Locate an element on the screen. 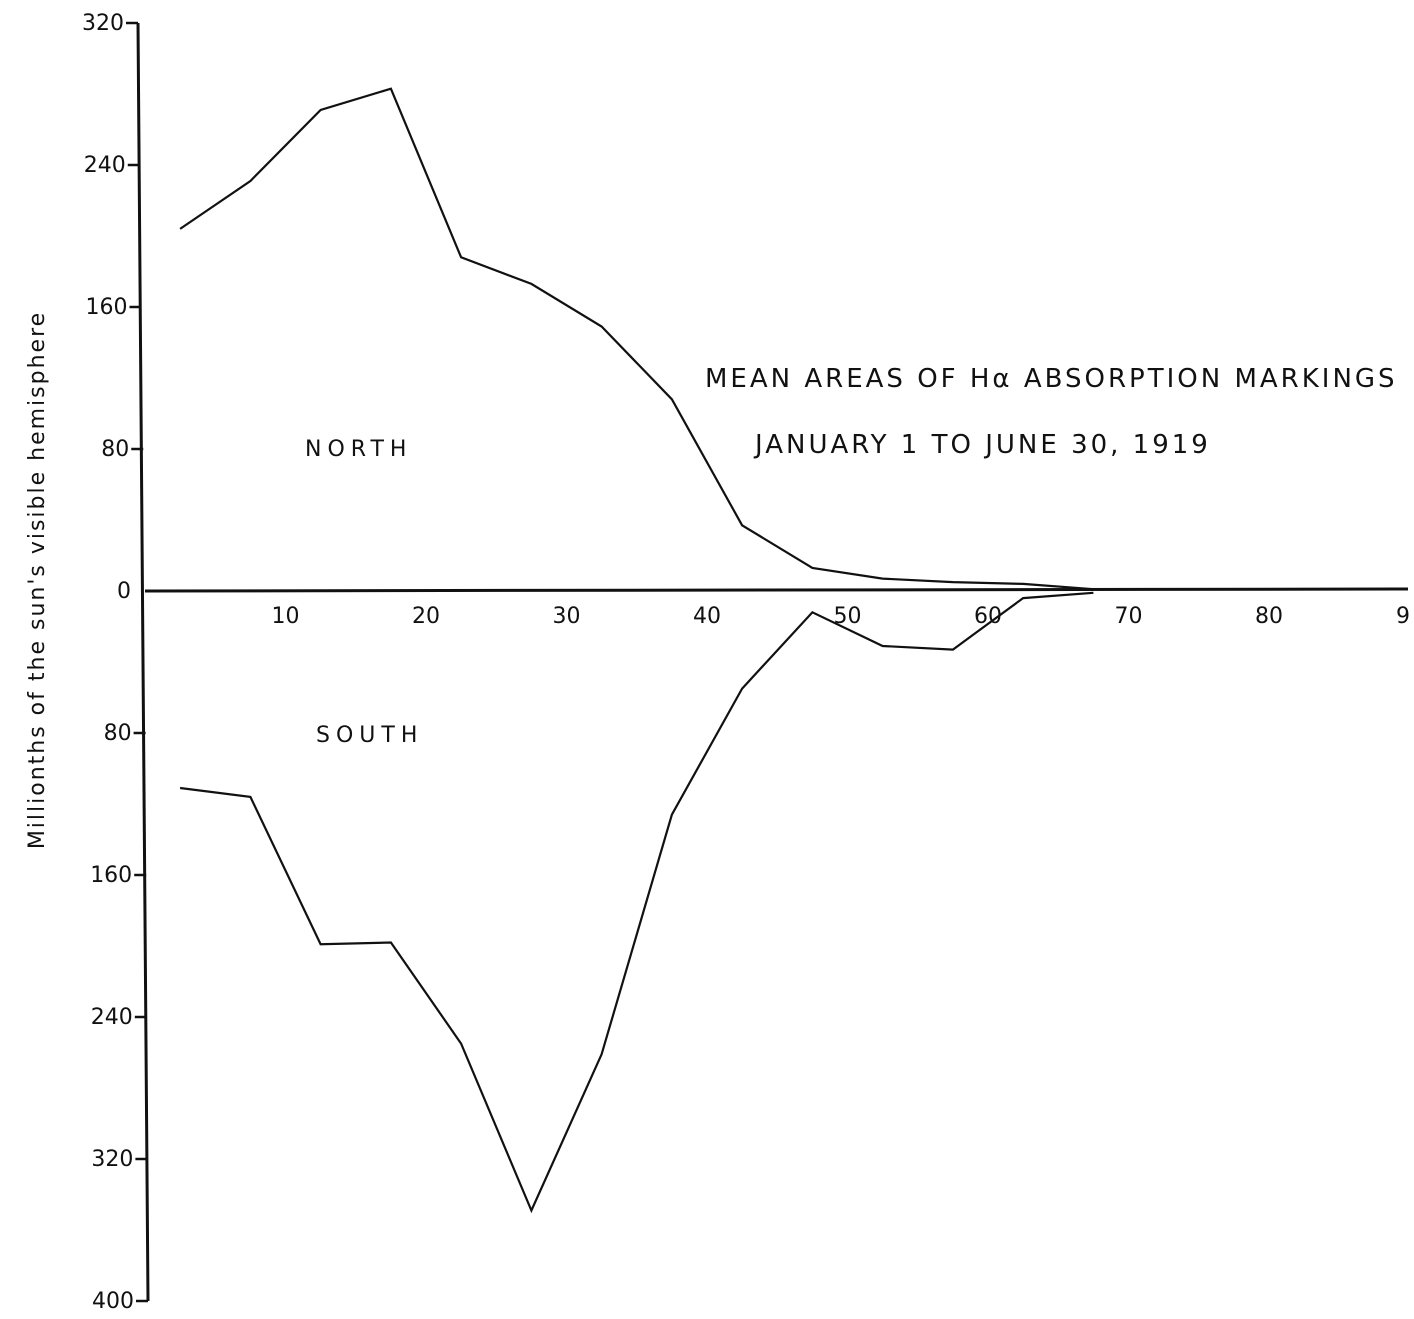  y-axis-line is located at coordinates (143, 662).